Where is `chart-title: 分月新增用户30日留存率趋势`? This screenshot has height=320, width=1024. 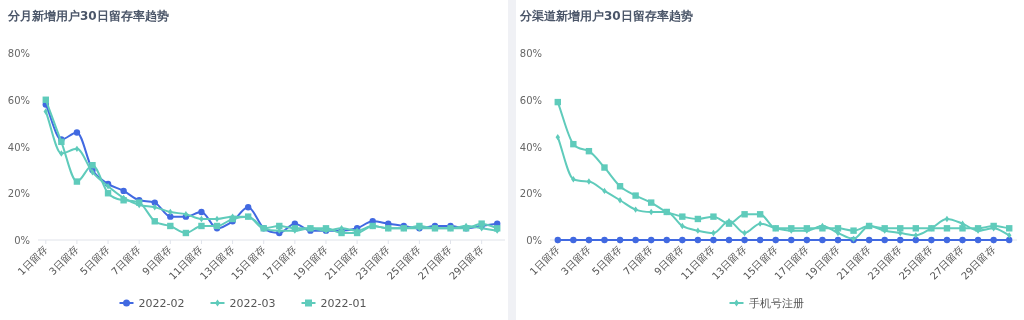 chart-title: 分月新增用户30日留存率趋势 is located at coordinates (88, 16).